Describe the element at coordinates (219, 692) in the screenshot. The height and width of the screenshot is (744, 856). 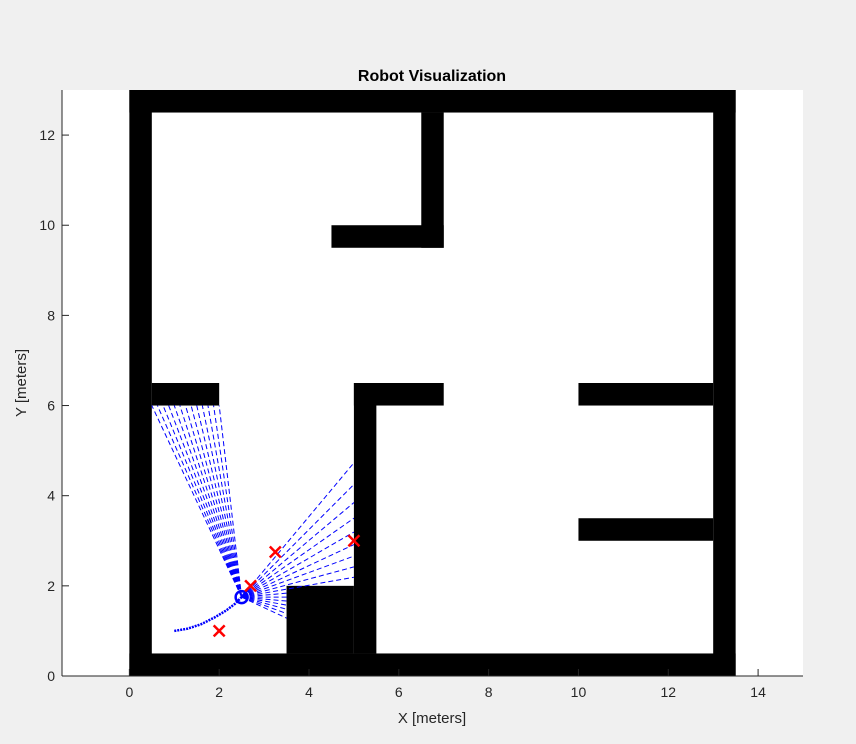
I see `x-tick-label: 2` at that location.